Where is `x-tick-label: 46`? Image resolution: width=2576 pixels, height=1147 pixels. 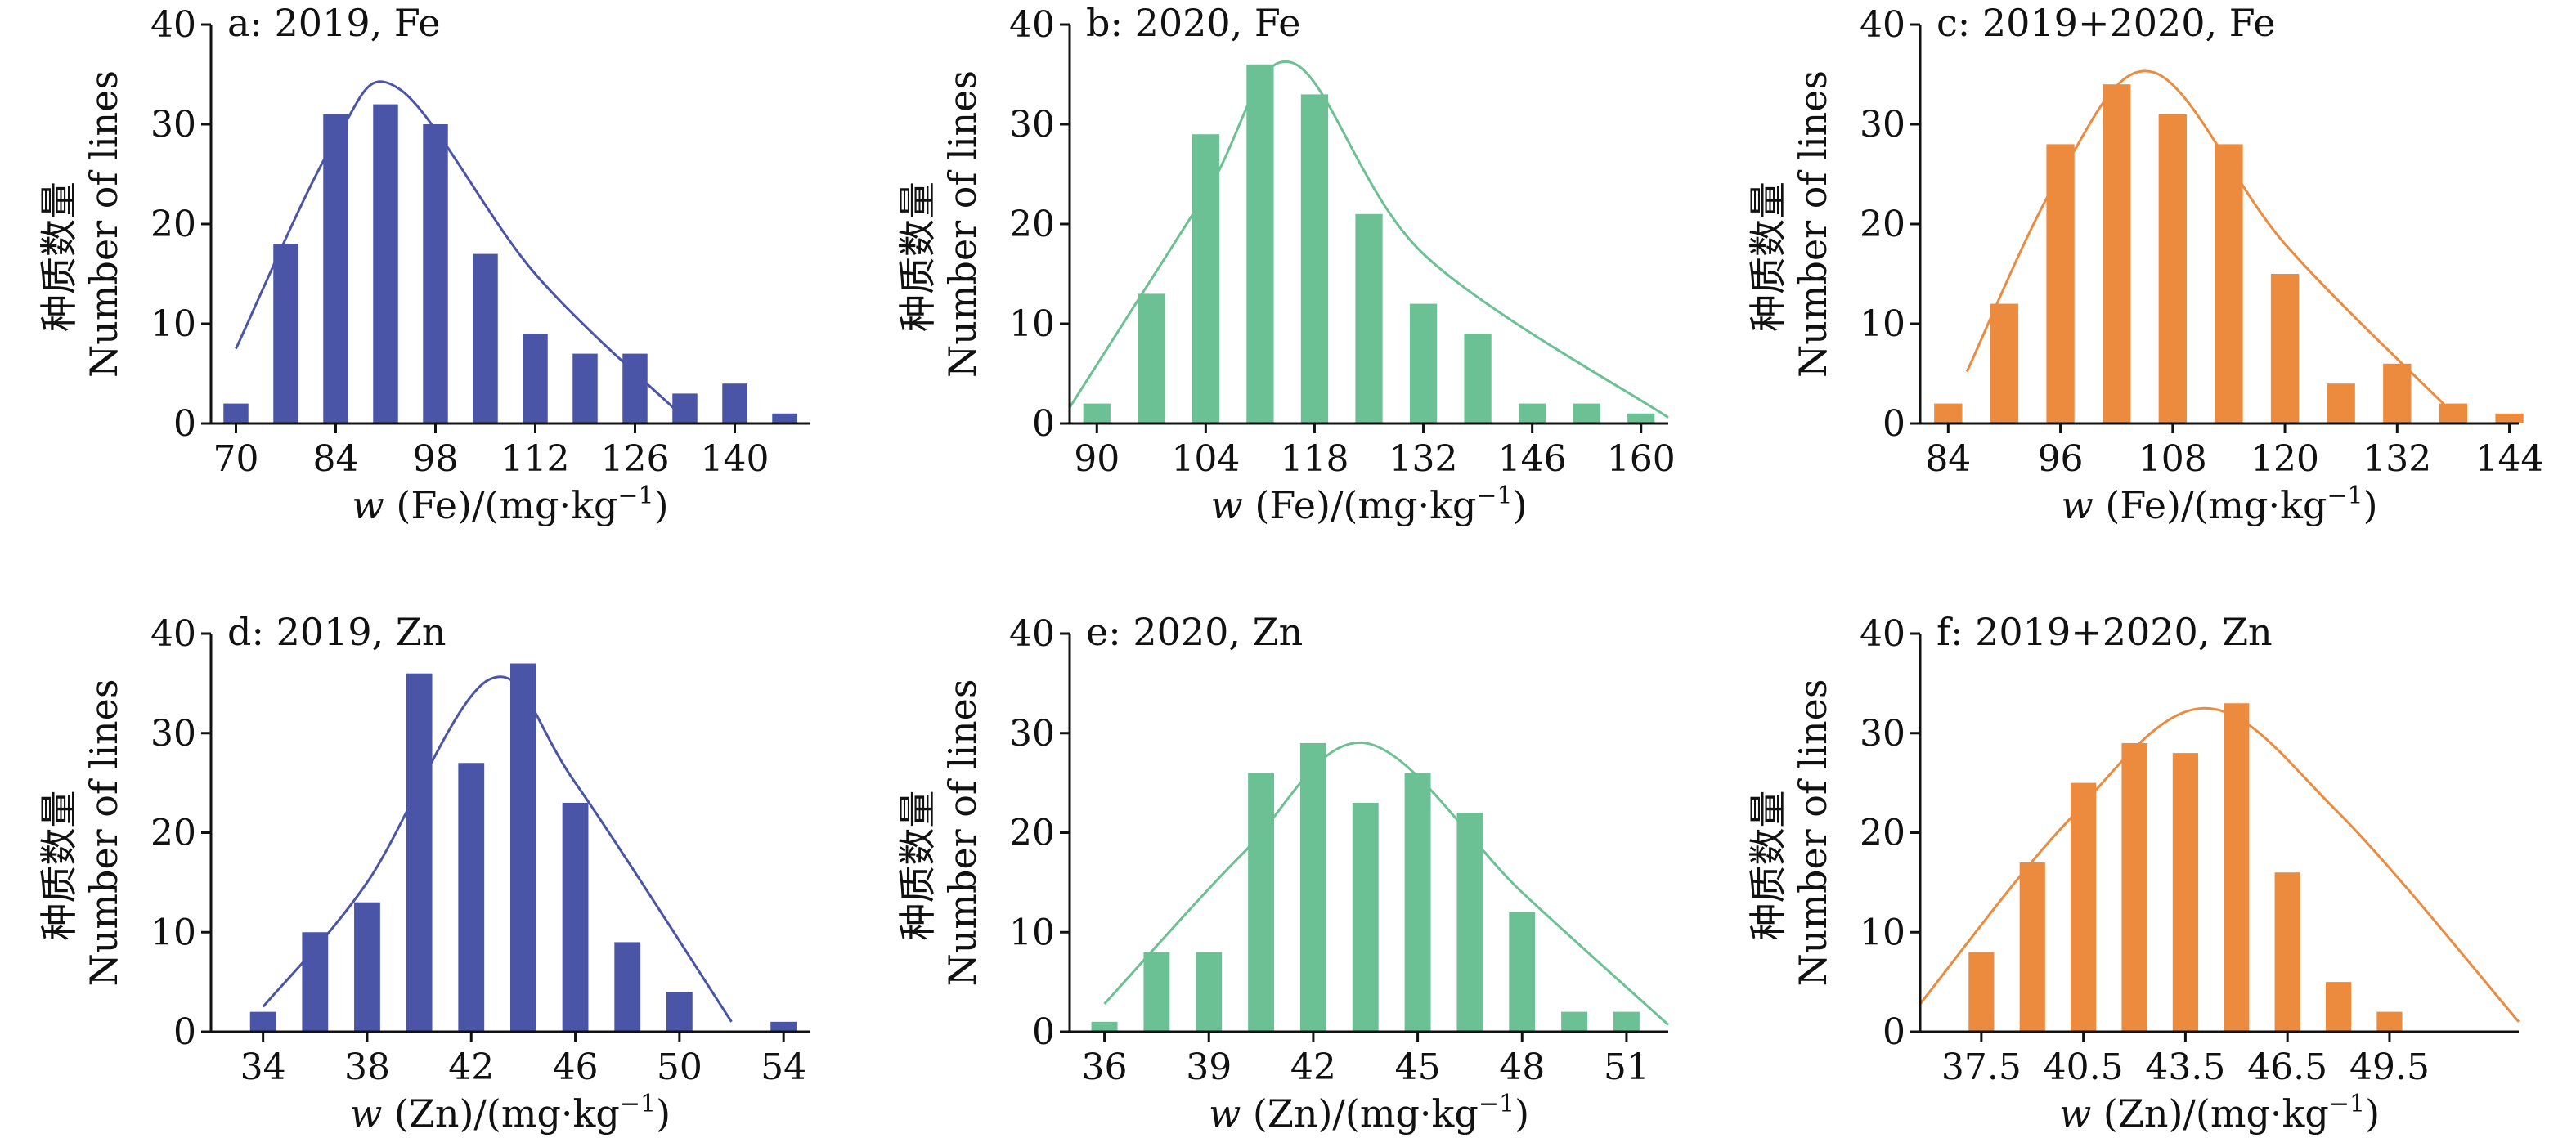 x-tick-label: 46 is located at coordinates (576, 1067).